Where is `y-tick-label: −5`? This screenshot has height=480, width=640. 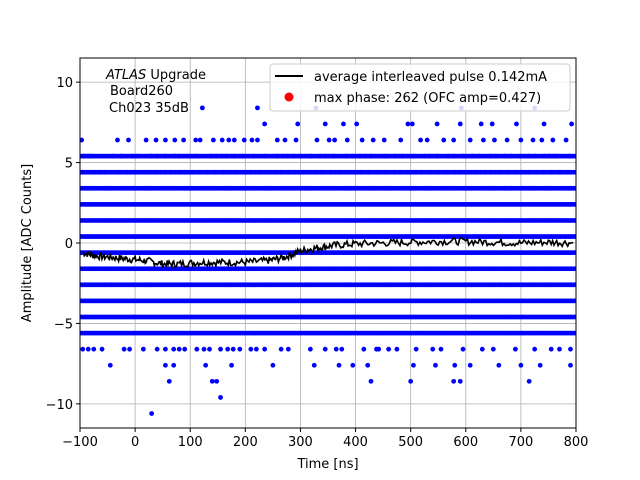
y-tick-label: −5 is located at coordinates (63, 324).